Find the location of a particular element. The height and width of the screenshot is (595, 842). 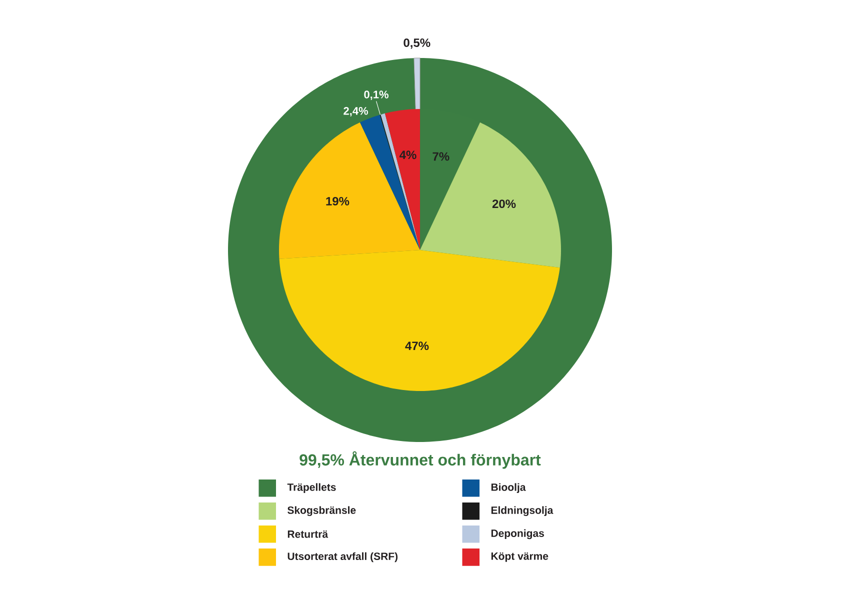

data-label: 0,1% is located at coordinates (376, 95).